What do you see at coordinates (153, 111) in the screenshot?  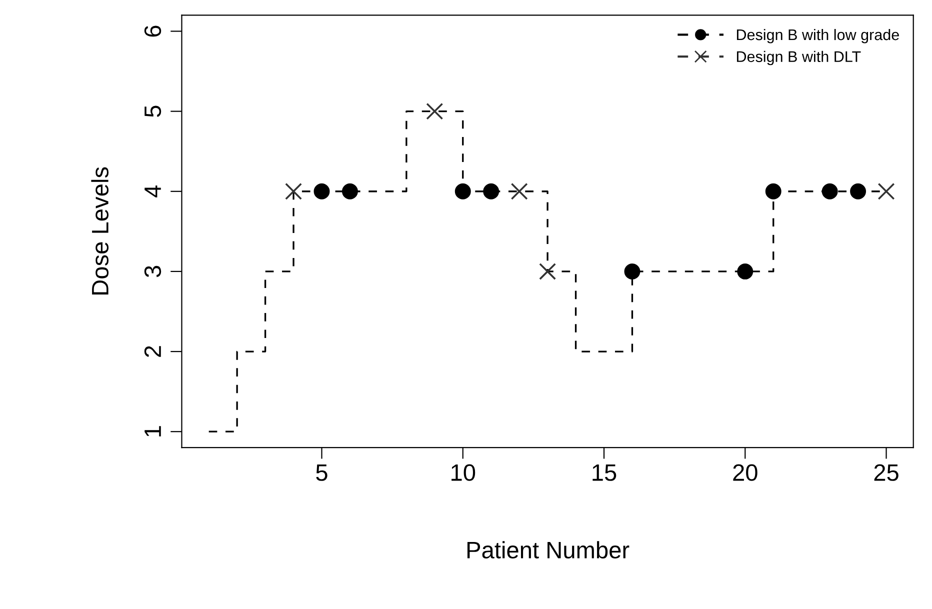 I see `y-tick-label: 5` at bounding box center [153, 111].